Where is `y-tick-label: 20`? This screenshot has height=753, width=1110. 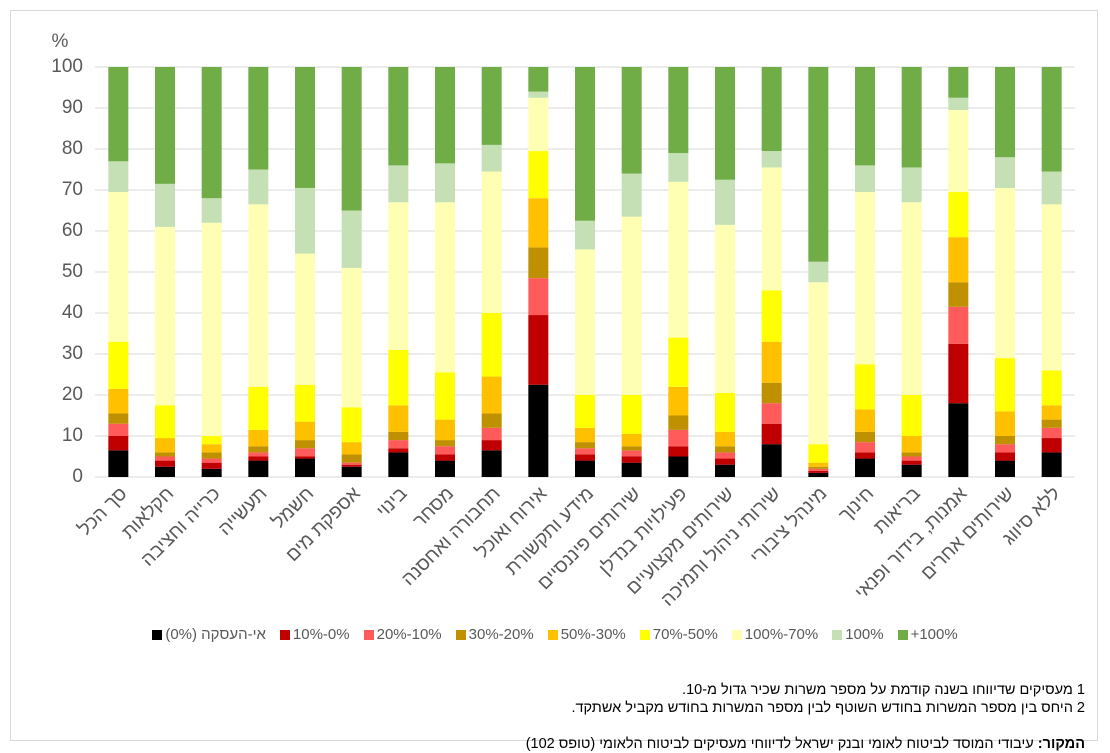 y-tick-label: 20 is located at coordinates (72, 394).